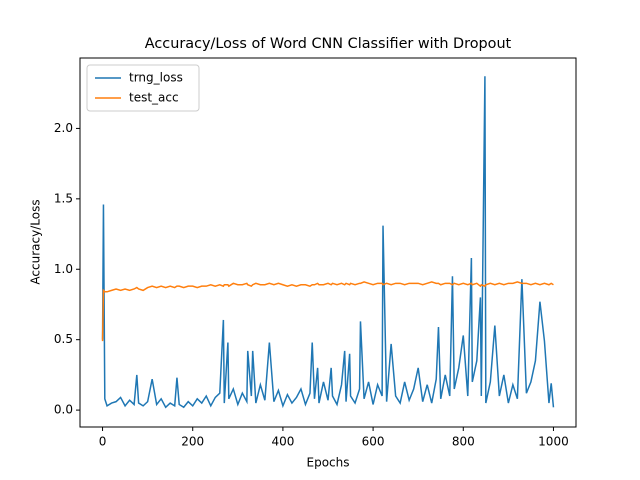 The image size is (640, 480). What do you see at coordinates (463, 442) in the screenshot?
I see `x-tick-label: 800` at bounding box center [463, 442].